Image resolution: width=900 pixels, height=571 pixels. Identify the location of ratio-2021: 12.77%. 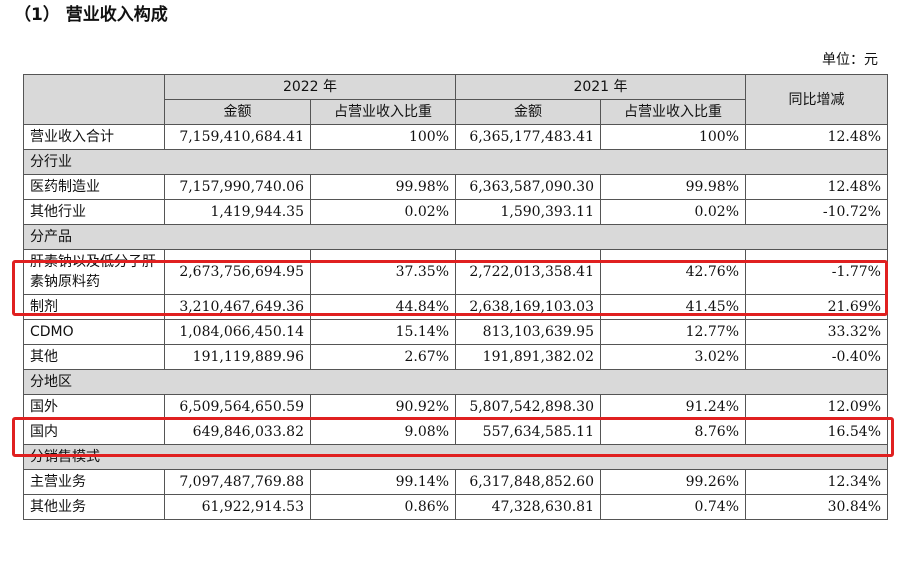
(673, 332).